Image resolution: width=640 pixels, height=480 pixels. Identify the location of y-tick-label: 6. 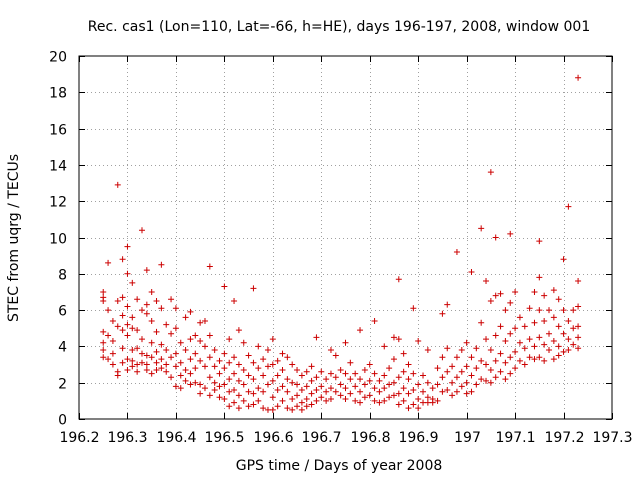
(62, 312).